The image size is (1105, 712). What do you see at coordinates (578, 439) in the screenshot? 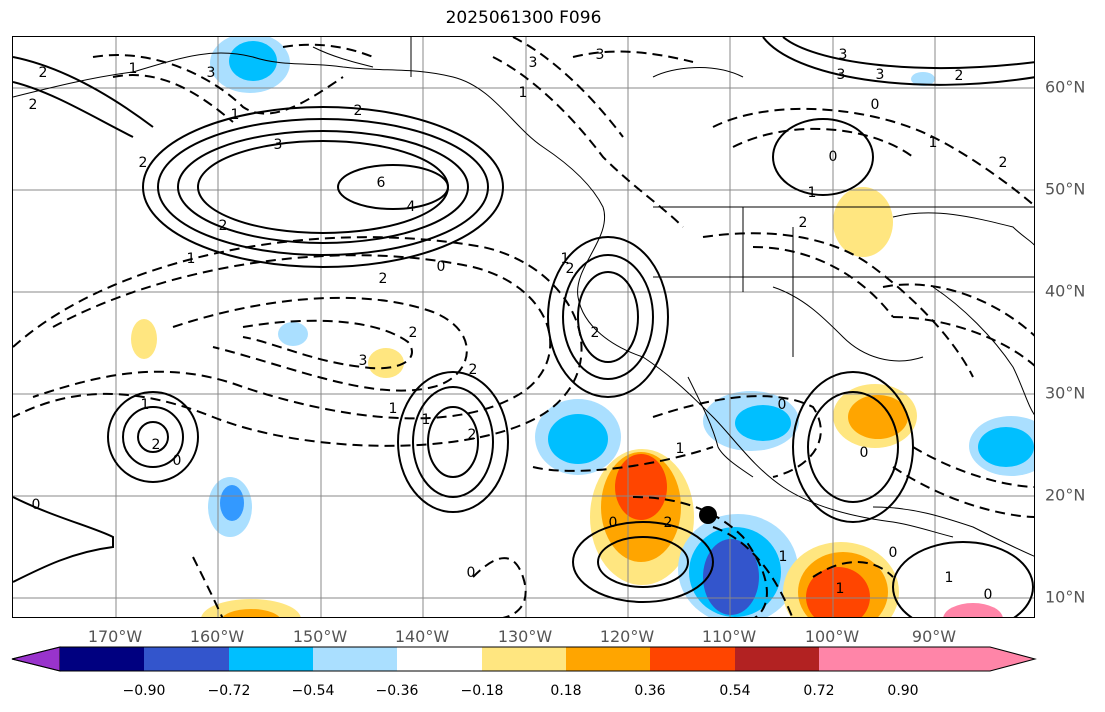
I see `shade-blue-baja-core` at bounding box center [578, 439].